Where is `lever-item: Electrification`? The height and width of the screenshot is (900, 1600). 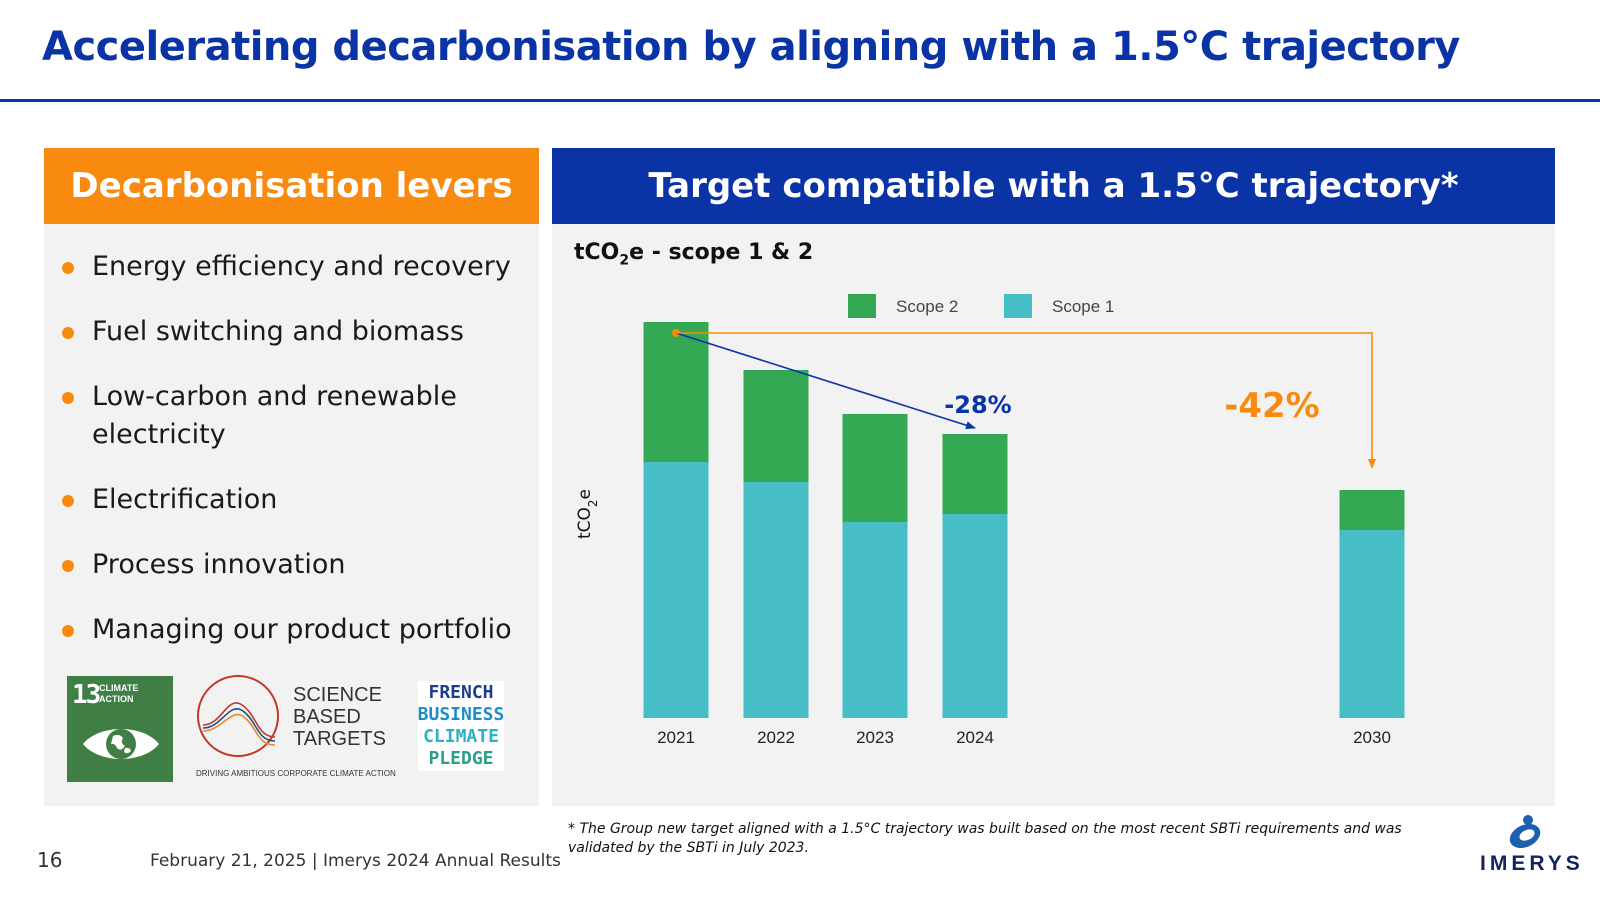 lever-item: Electrification is located at coordinates (295, 500).